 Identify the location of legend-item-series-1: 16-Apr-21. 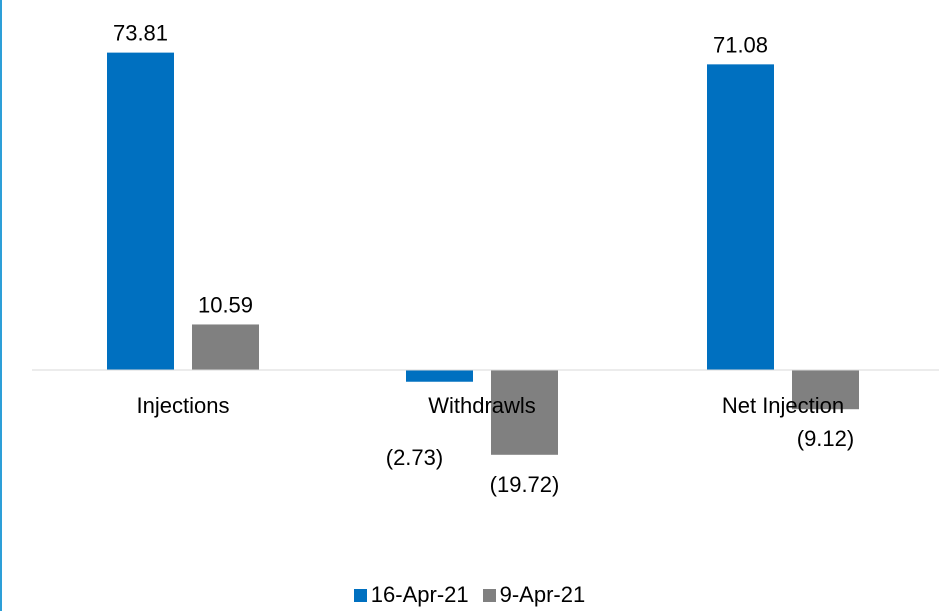
(411, 595).